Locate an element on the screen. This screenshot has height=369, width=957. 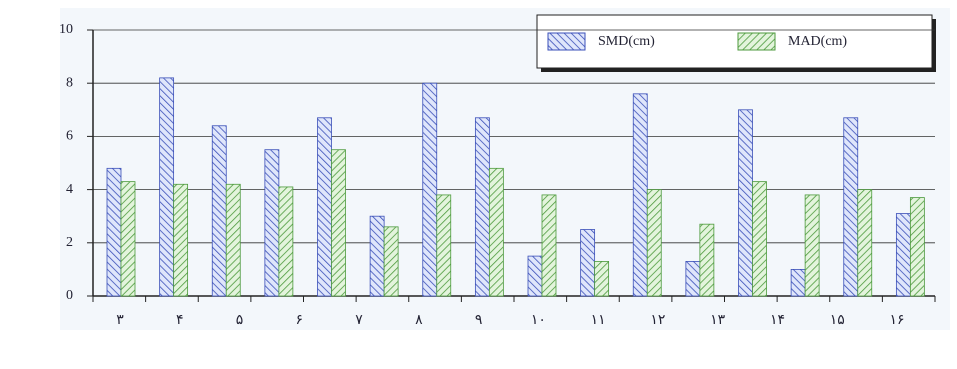
x-tick-label: ۴ is located at coordinates (180, 320).